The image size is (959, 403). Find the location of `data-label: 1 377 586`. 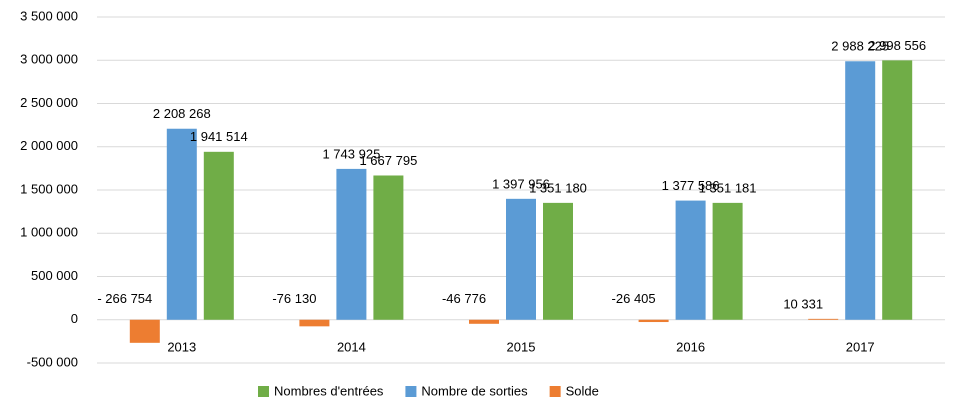

data-label: 1 377 586 is located at coordinates (691, 185).